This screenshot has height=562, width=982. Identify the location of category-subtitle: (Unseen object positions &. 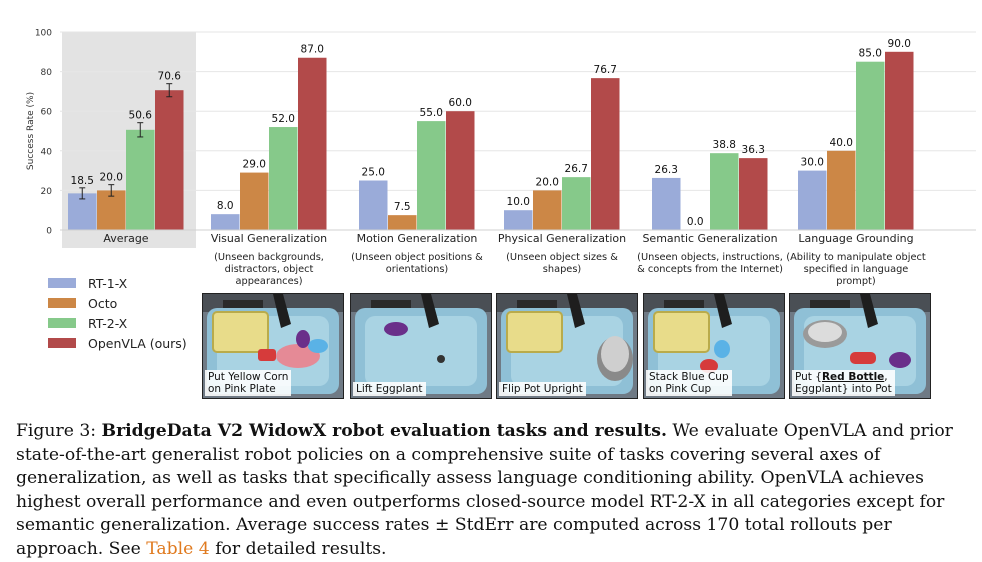
(417, 257).